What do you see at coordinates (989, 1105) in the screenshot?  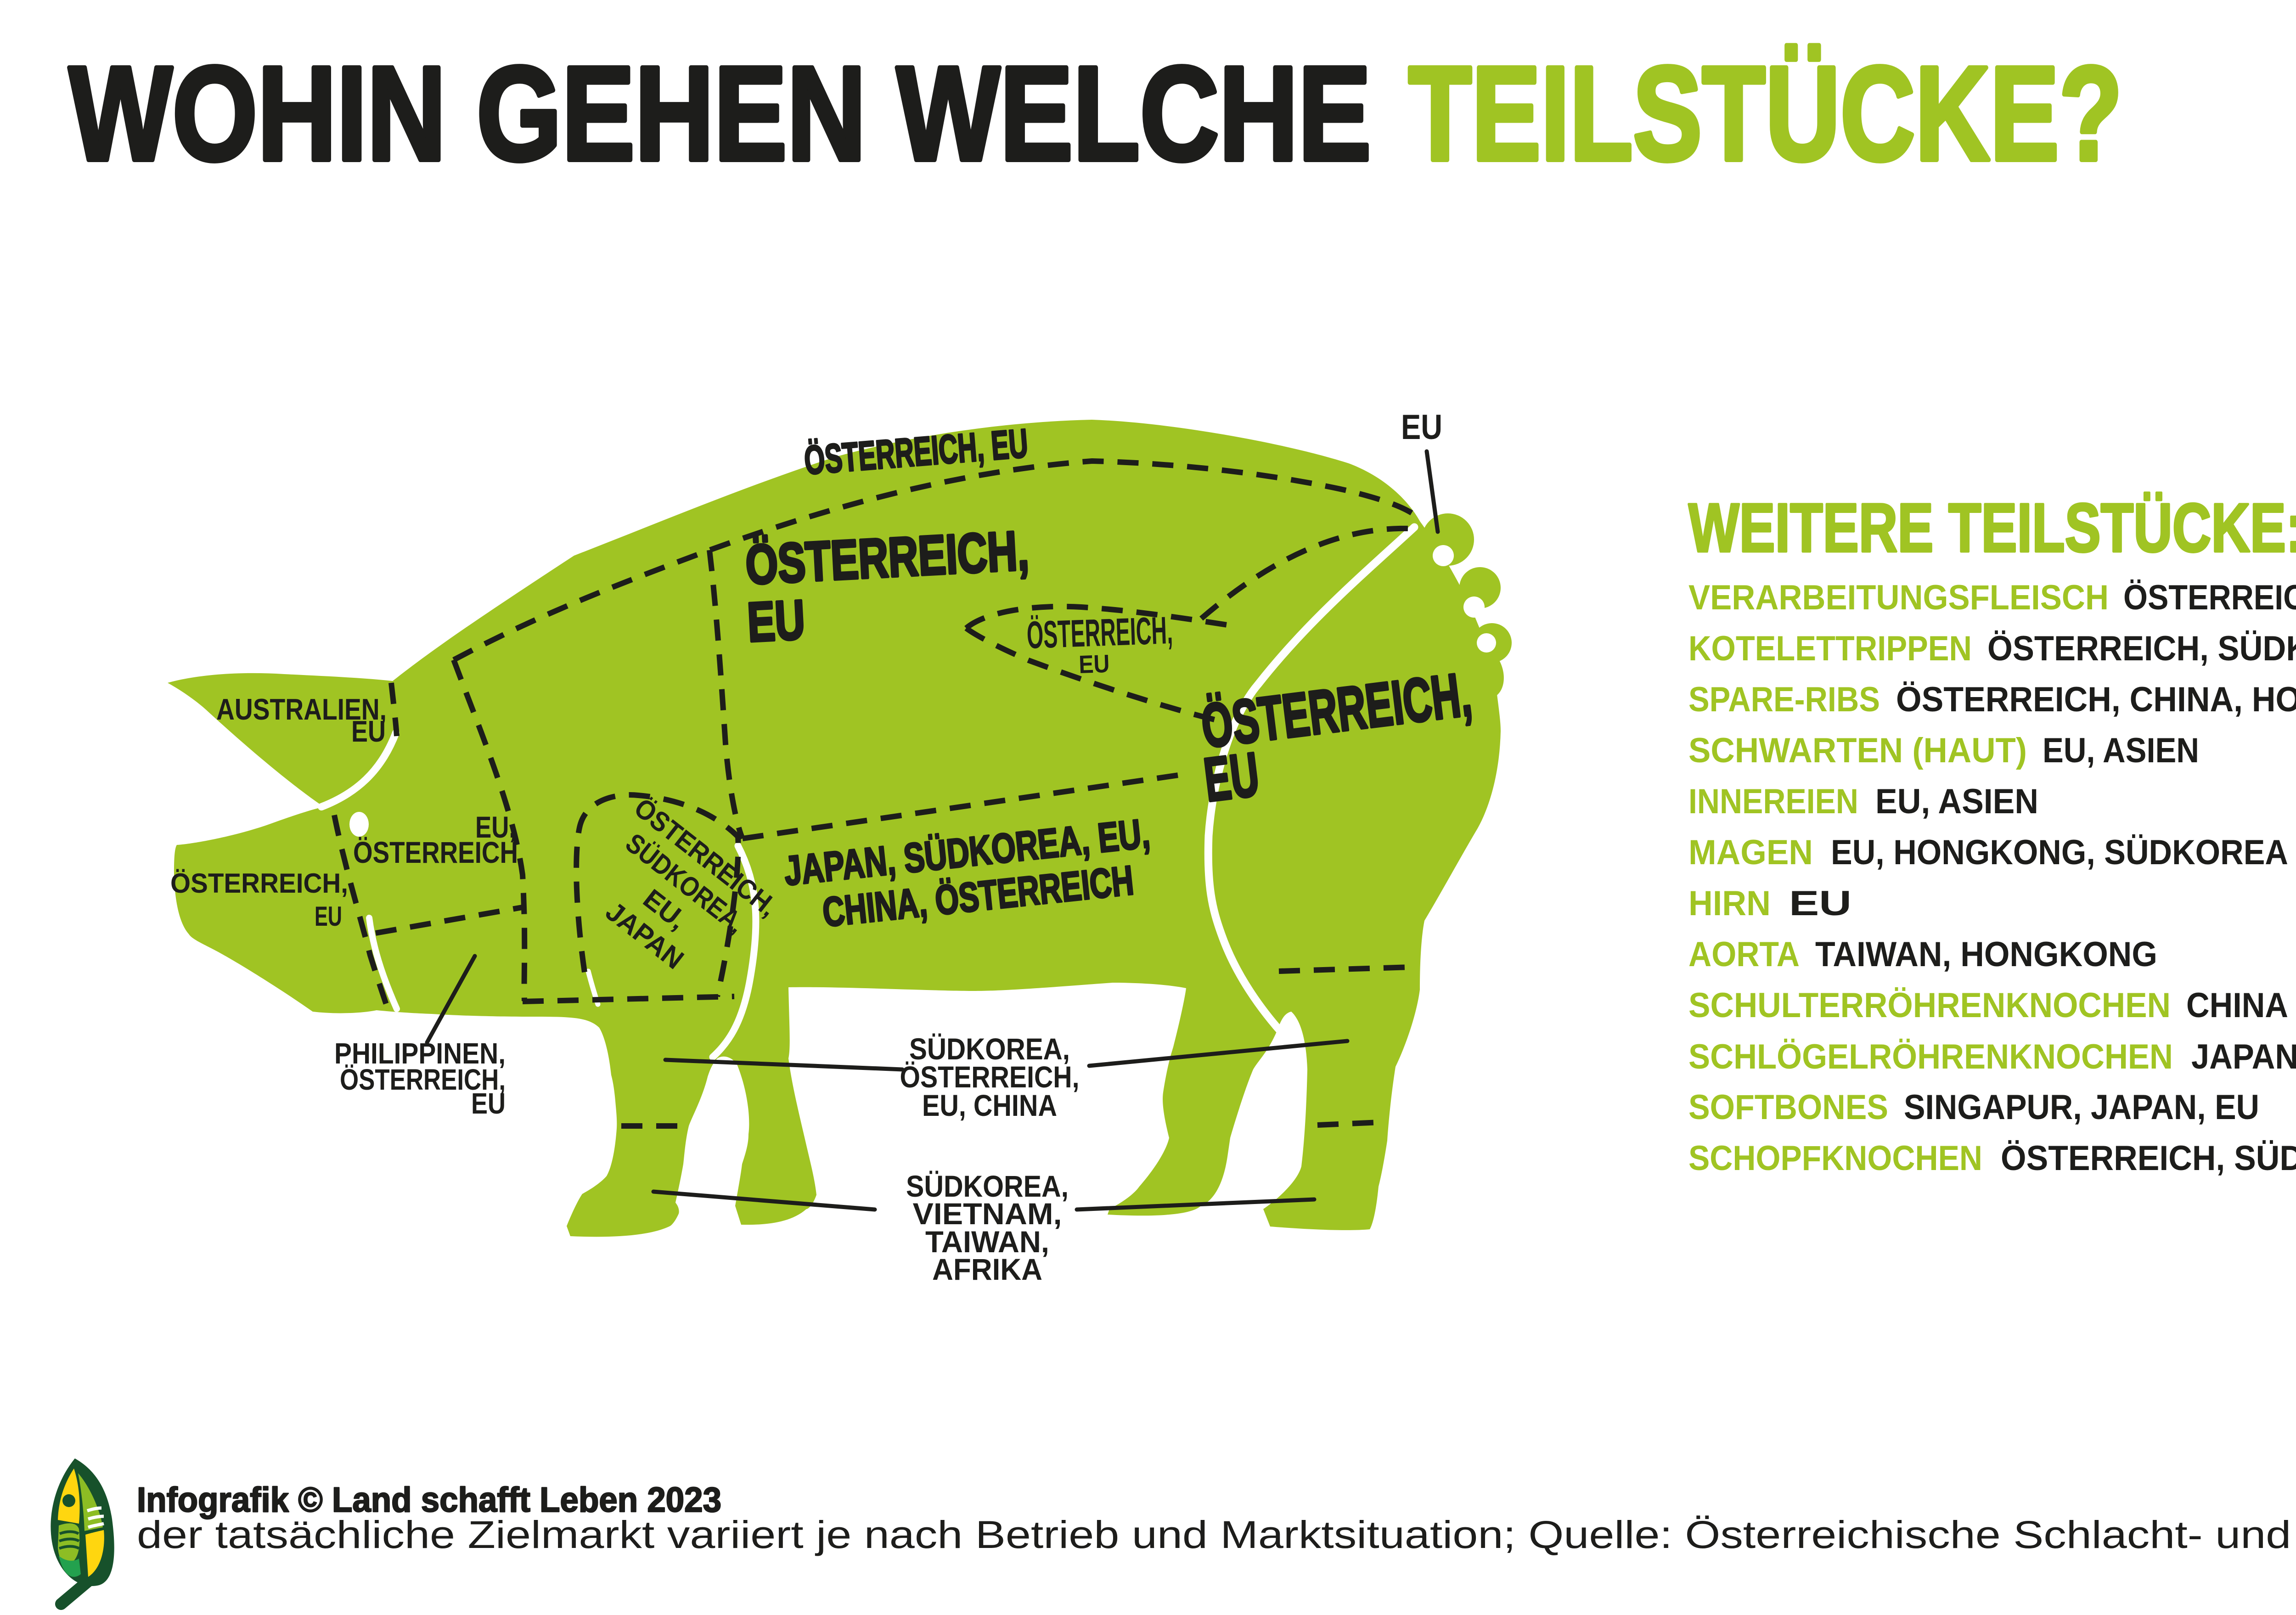 I see `svg-text: EU, CHINA` at bounding box center [989, 1105].